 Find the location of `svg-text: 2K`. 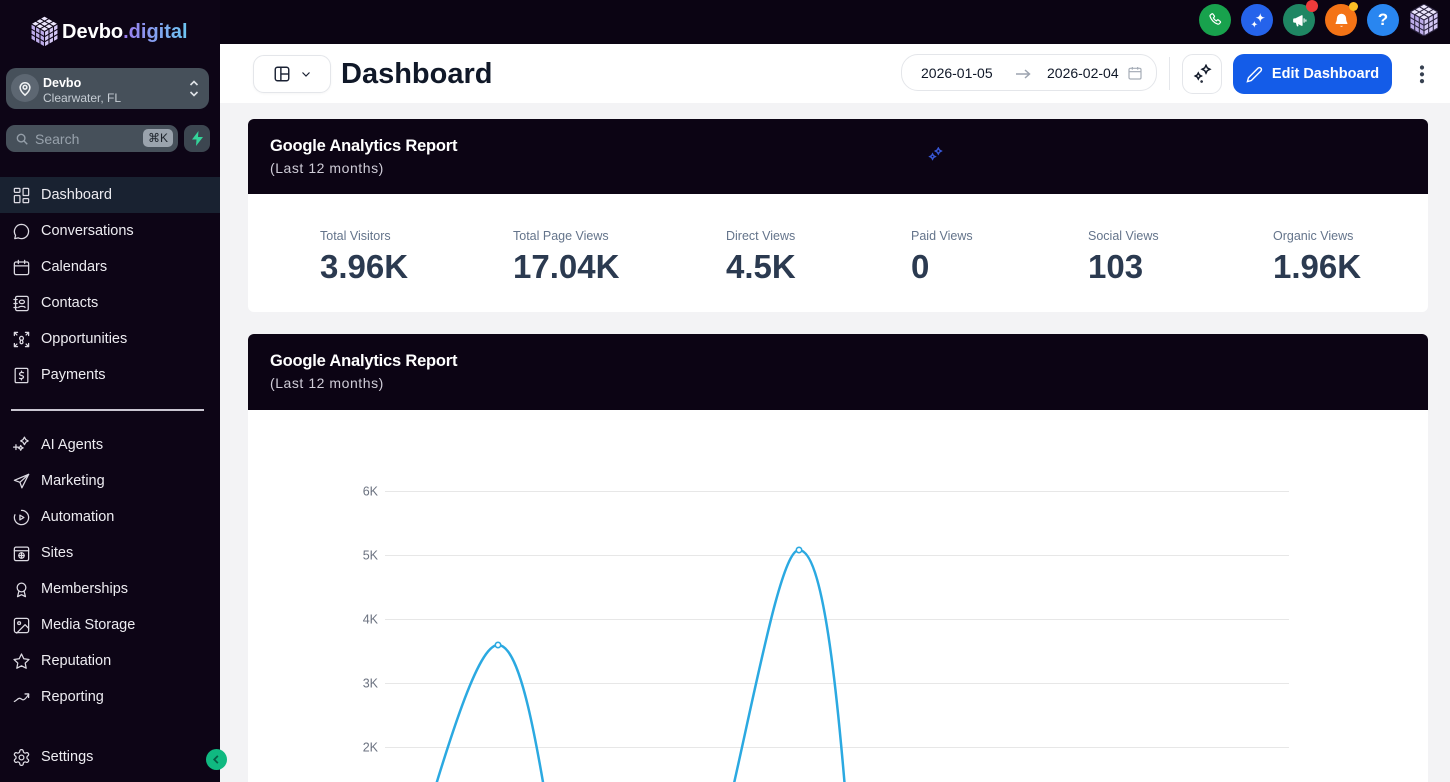

svg-text: 2K is located at coordinates (371, 748).